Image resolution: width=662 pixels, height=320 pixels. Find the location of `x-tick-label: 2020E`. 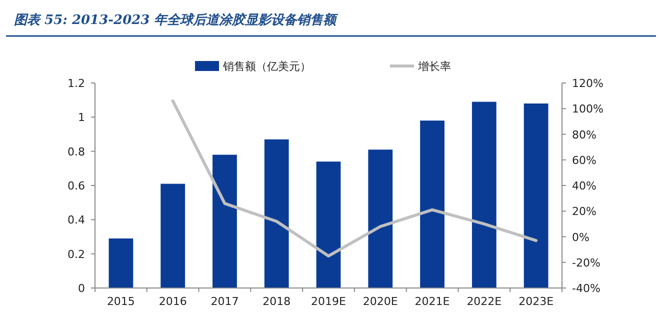

x-tick-label: 2020E is located at coordinates (380, 301).